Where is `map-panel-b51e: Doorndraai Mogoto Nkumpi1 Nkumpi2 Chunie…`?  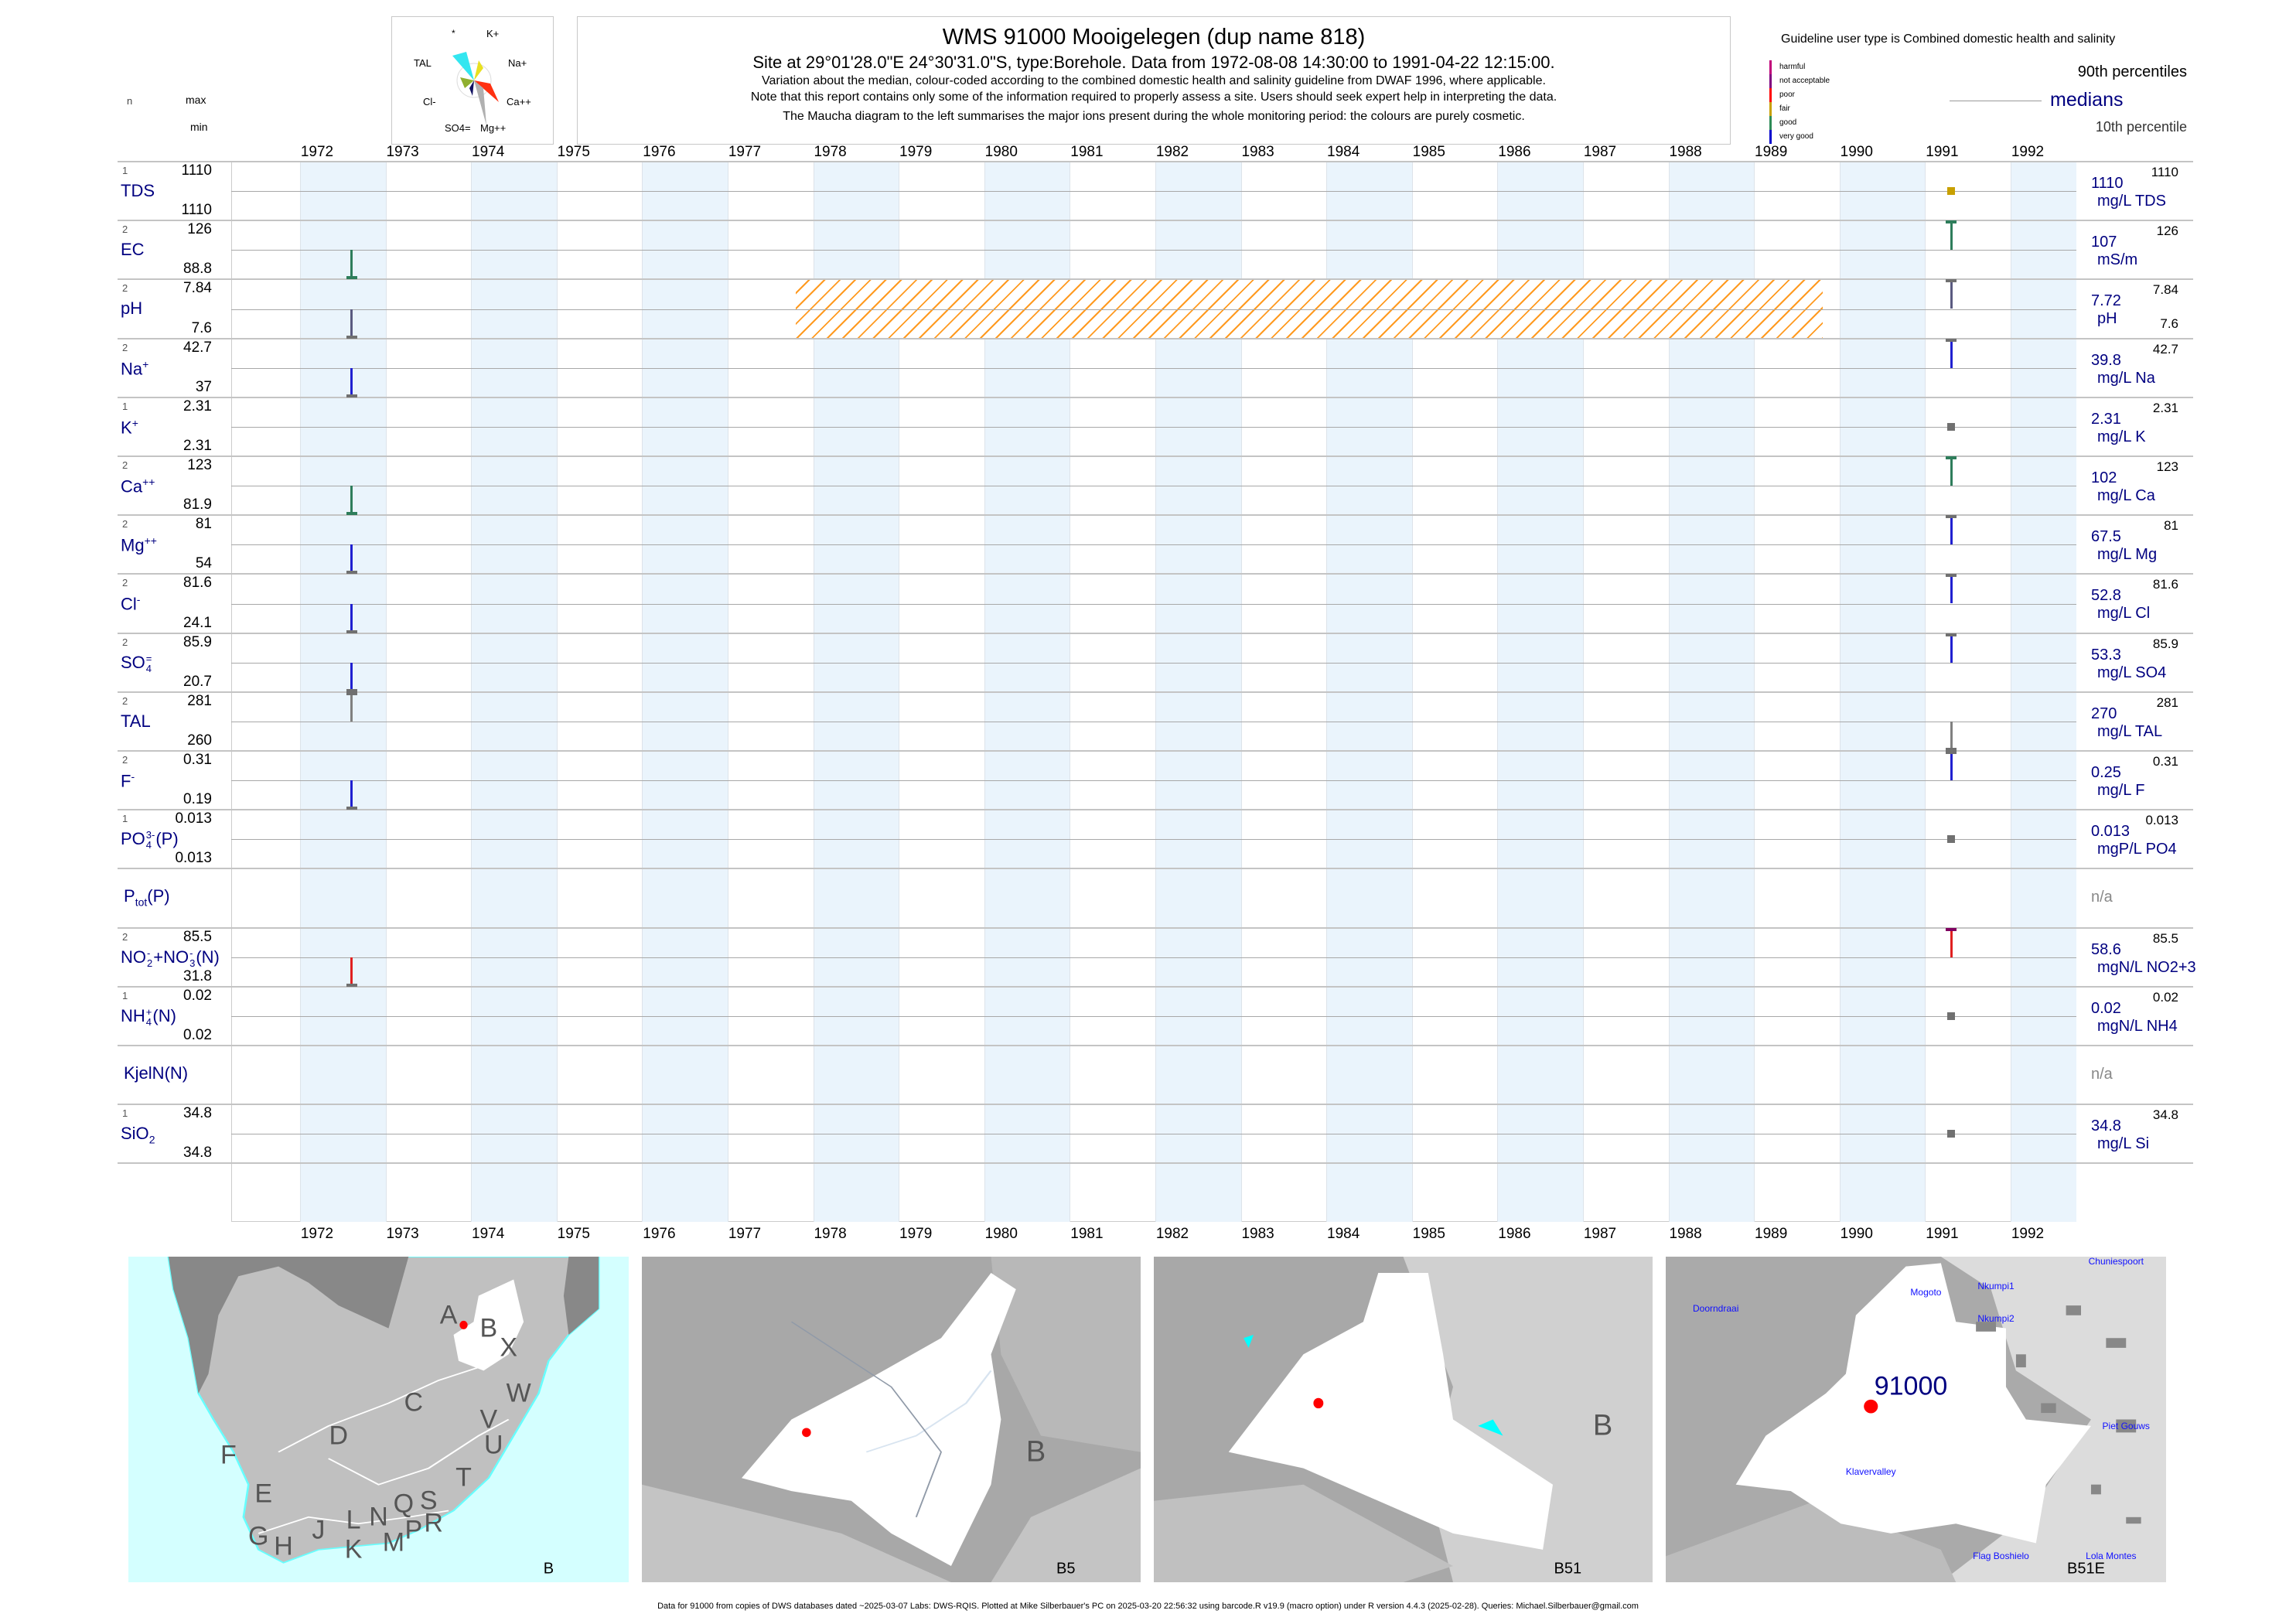 map-panel-b51e: Doorndraai Mogoto Nkumpi1 Nkumpi2 Chunie… is located at coordinates (1916, 1419).